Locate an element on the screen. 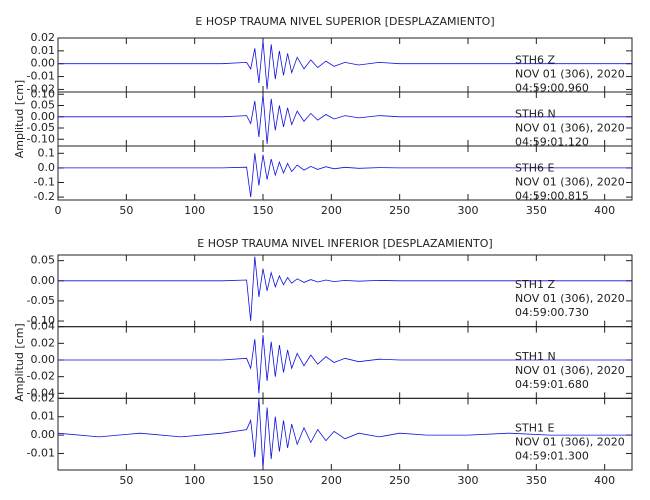  time-label: 04:59:01.120 is located at coordinates (552, 142).